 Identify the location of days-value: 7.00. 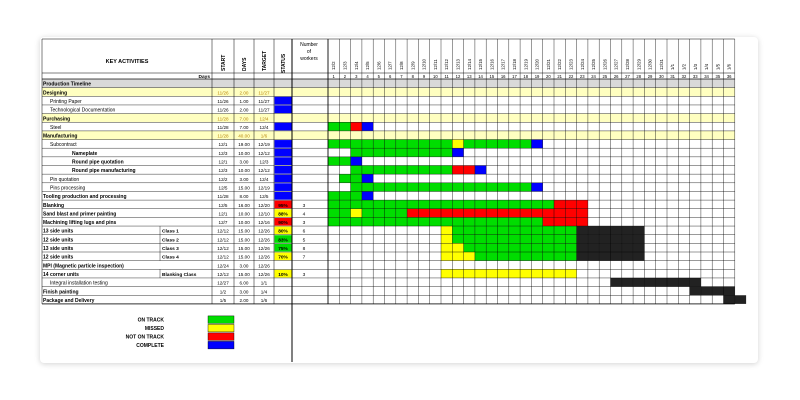
(244, 127).